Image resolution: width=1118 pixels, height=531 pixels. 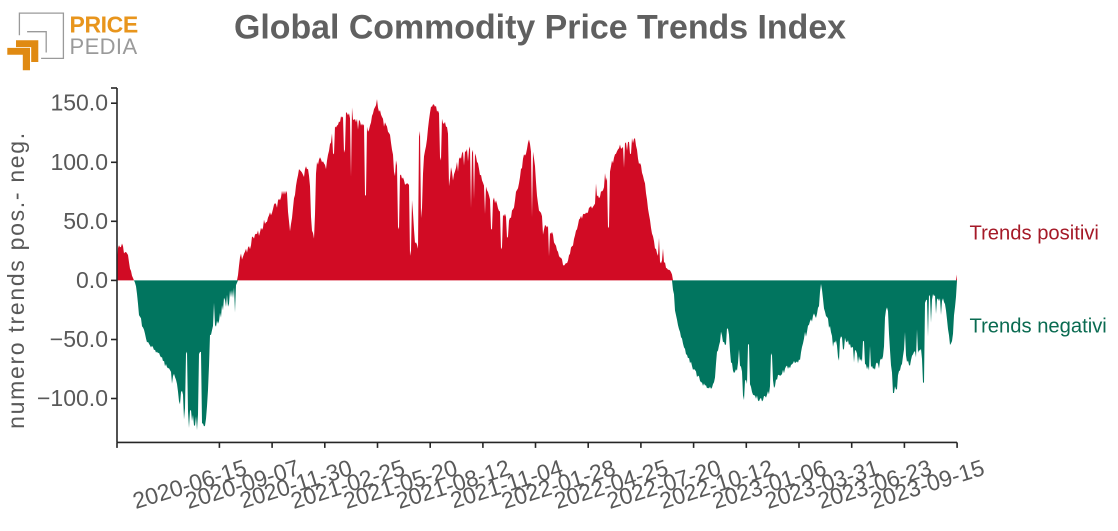 I want to click on svg-text: 50.0, so click(x=85, y=221).